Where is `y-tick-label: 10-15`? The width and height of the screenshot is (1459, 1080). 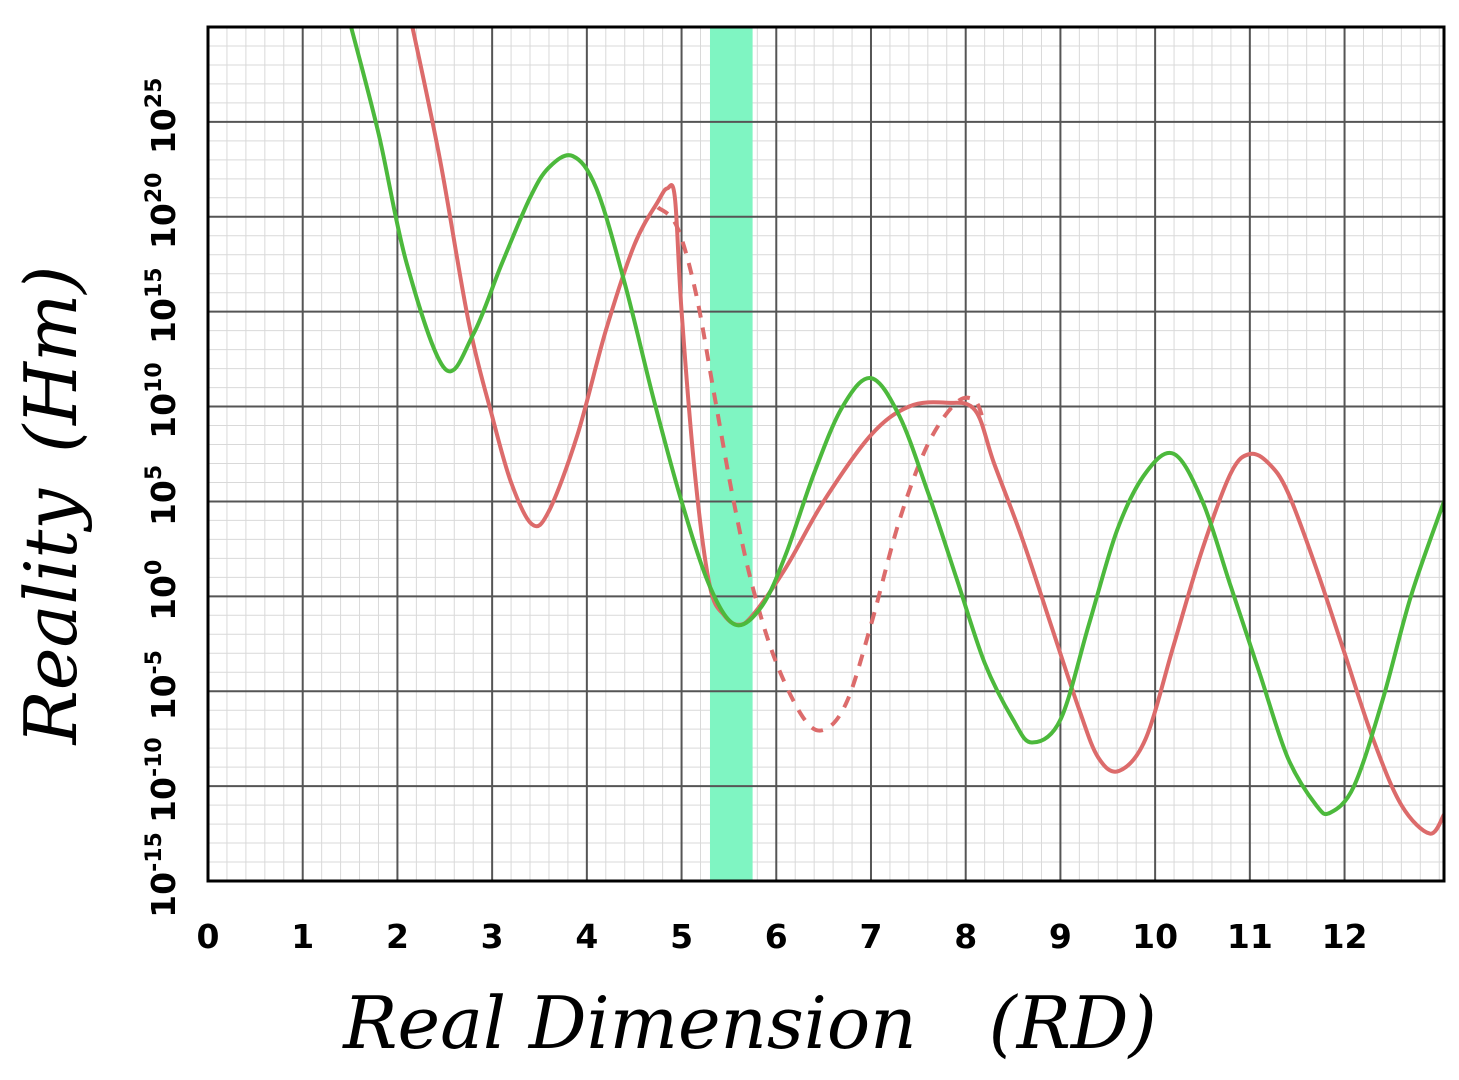 y-tick-label: 10-15 is located at coordinates (162, 875).